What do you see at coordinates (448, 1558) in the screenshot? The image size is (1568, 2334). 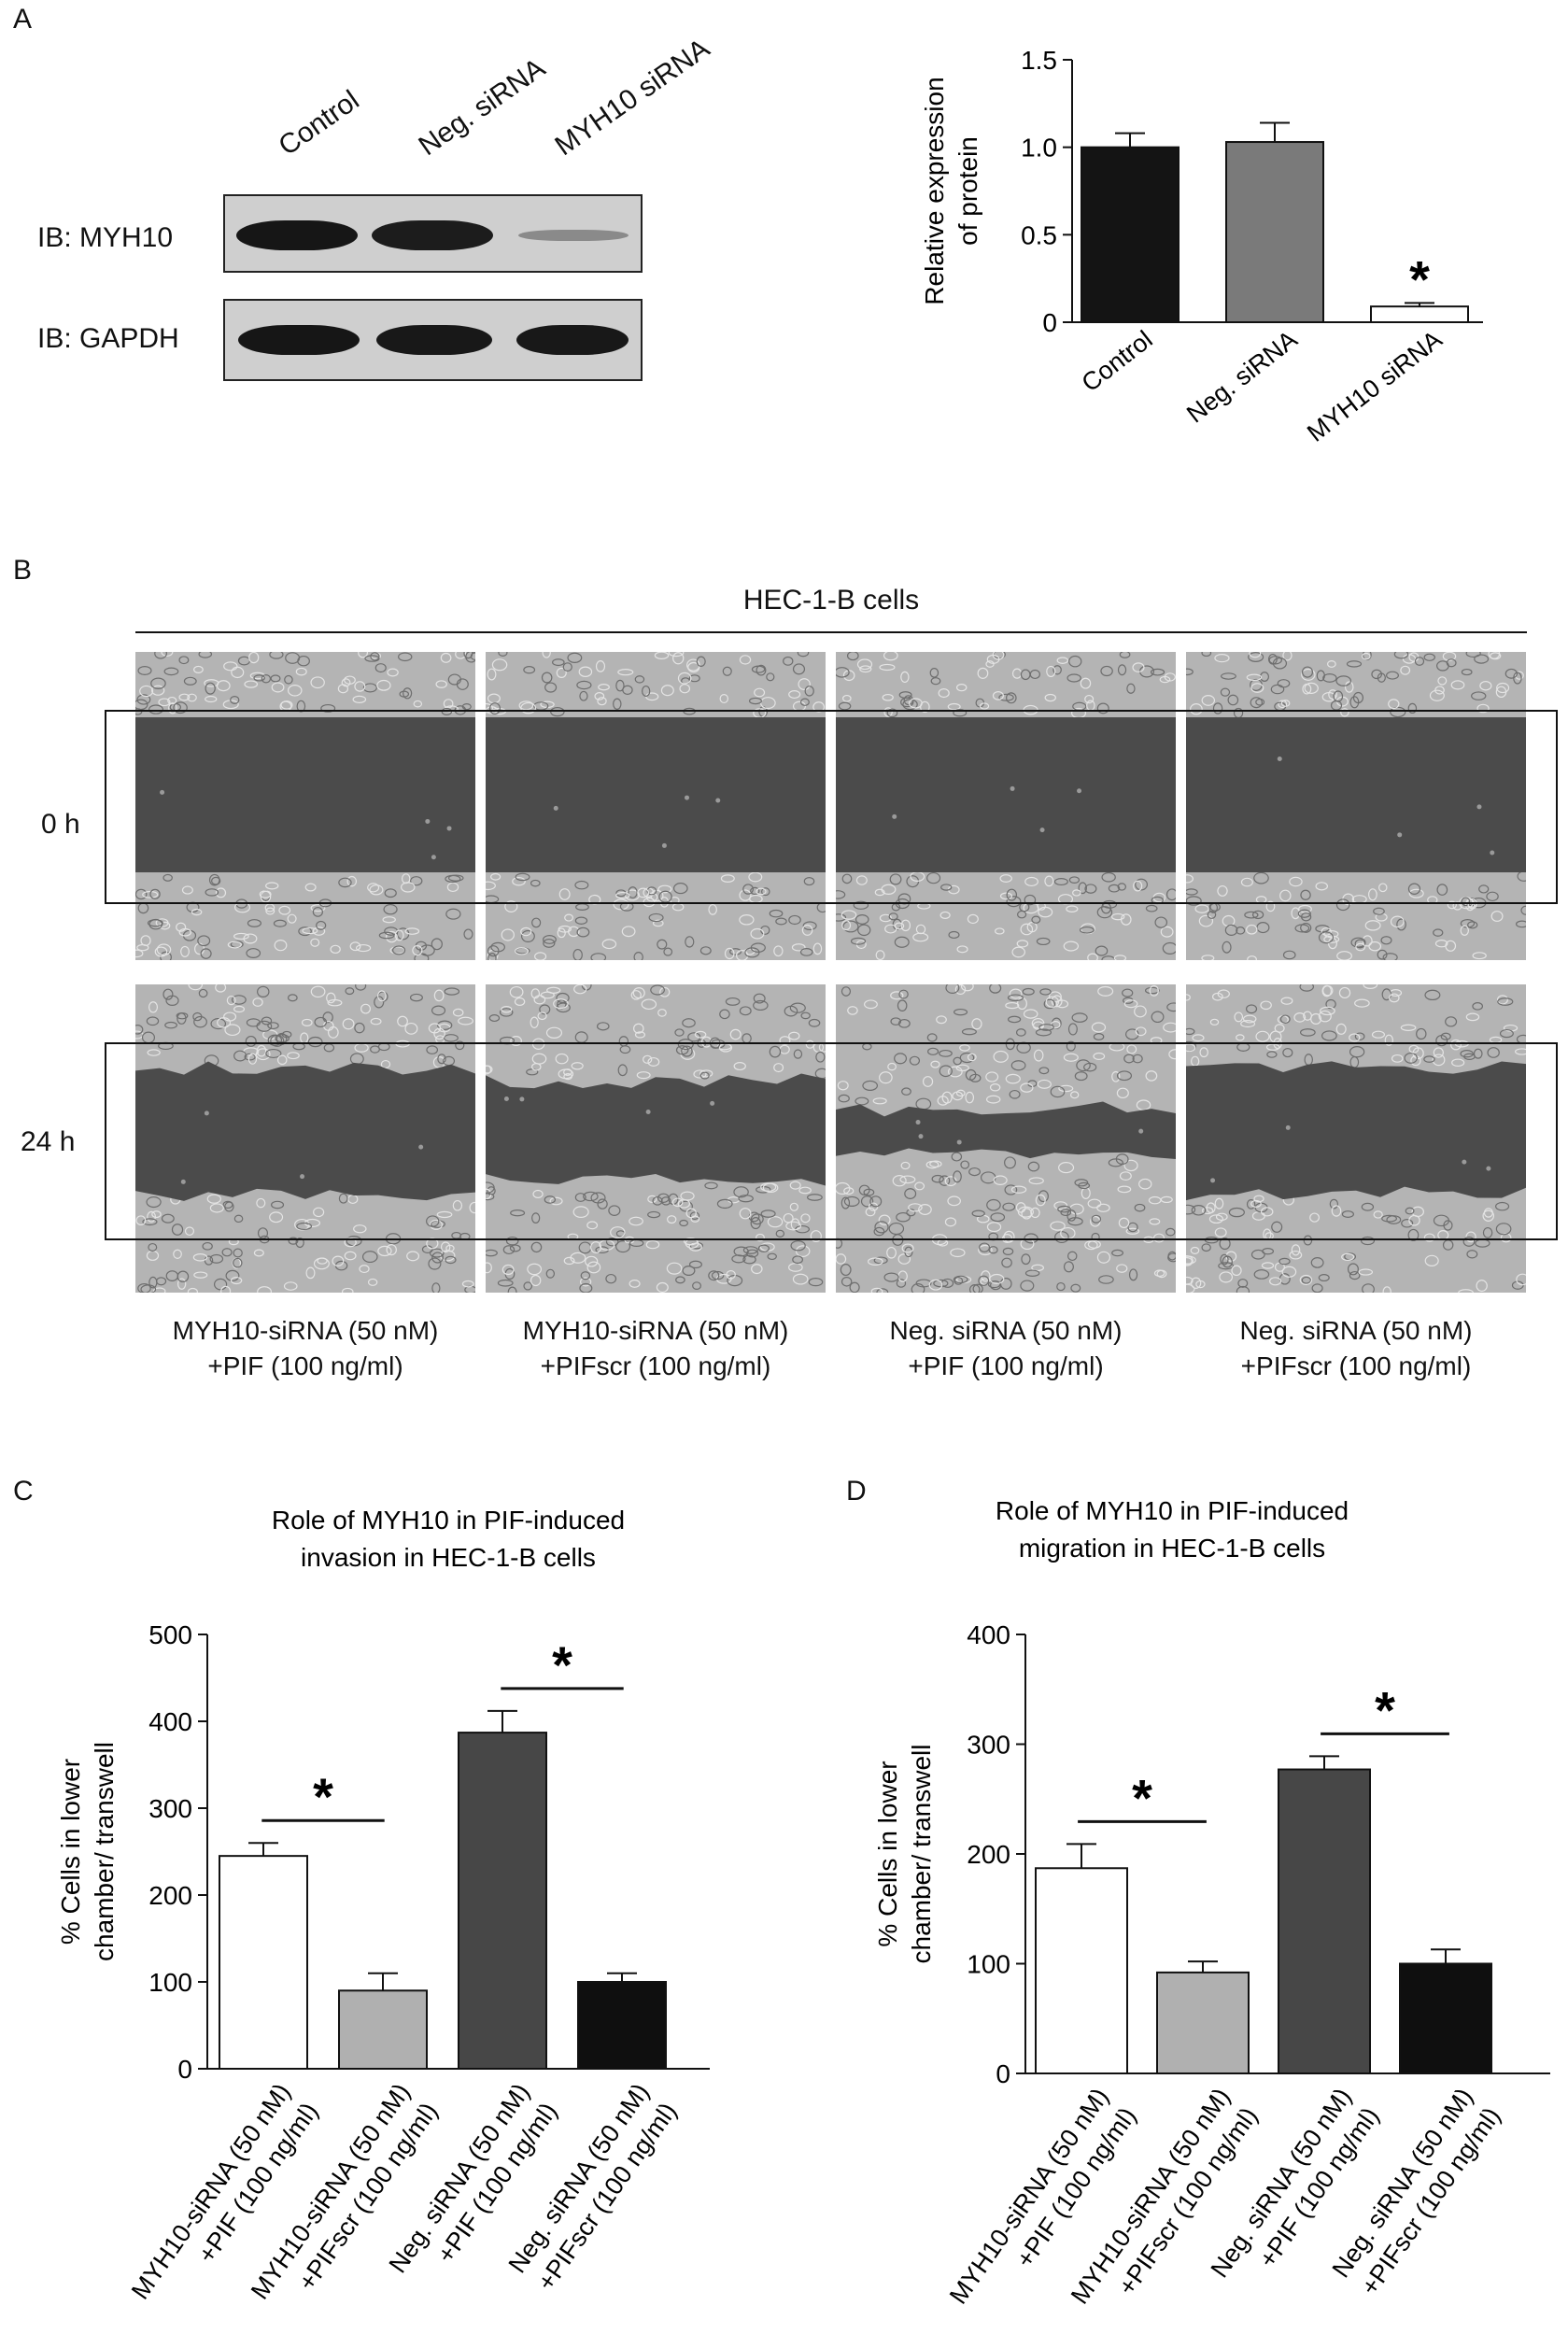 I see `chart-title: invasion in HEC-1-B cells` at bounding box center [448, 1558].